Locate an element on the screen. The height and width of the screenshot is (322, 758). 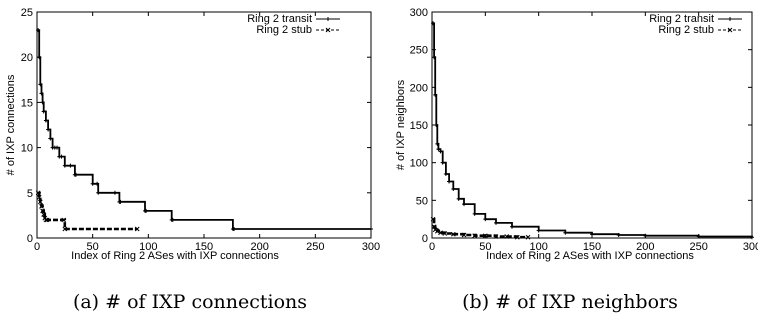
y-tick-label: 20 is located at coordinates (27, 58).